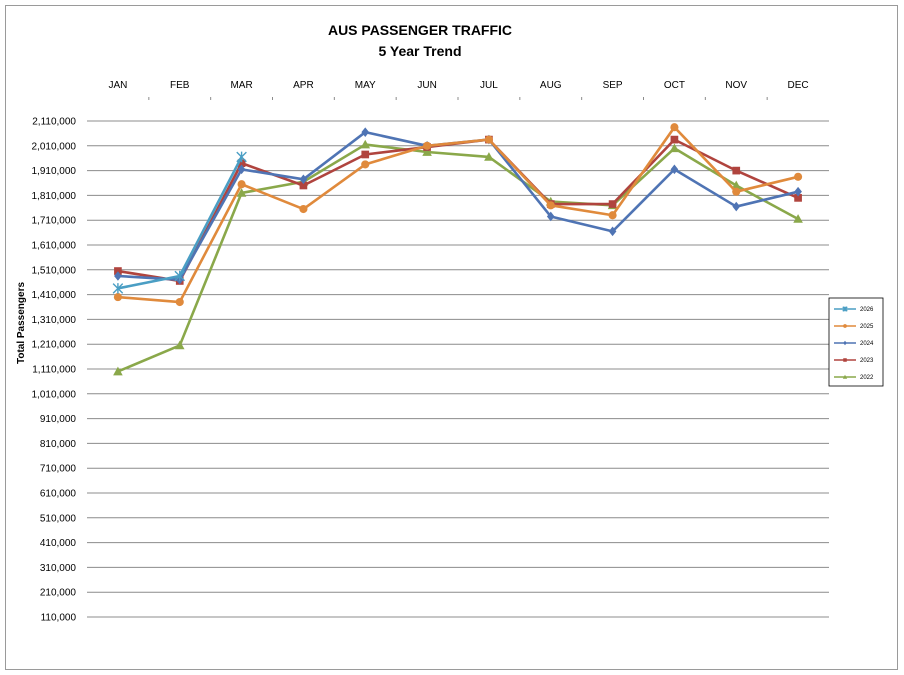 The width and height of the screenshot is (904, 675). What do you see at coordinates (54, 122) in the screenshot?
I see `y-tick-label: 2,110,000` at bounding box center [54, 122].